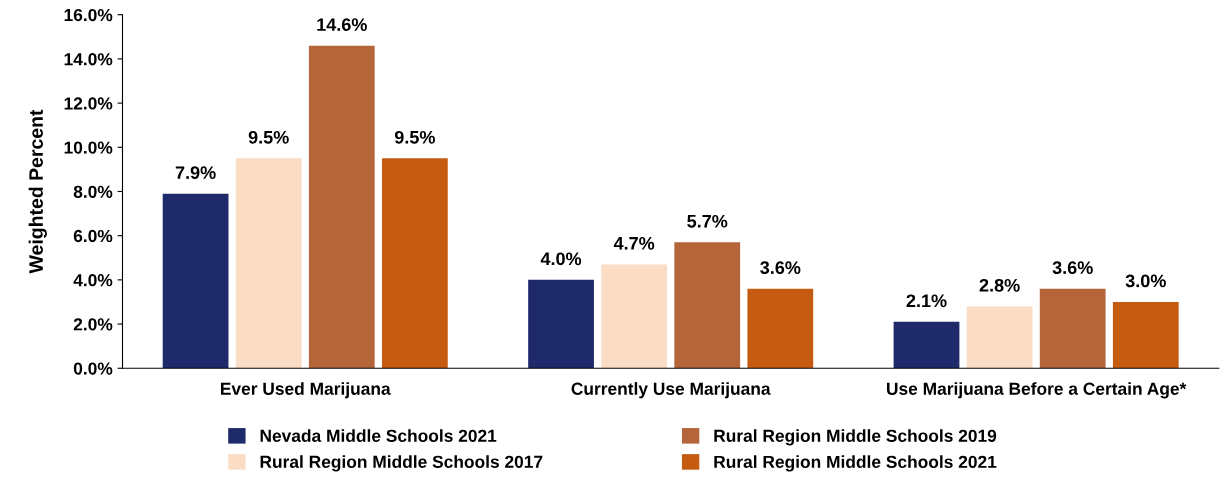 This screenshot has height=491, width=1225. What do you see at coordinates (1145, 281) in the screenshot?
I see `data-label: 3.0%` at bounding box center [1145, 281].